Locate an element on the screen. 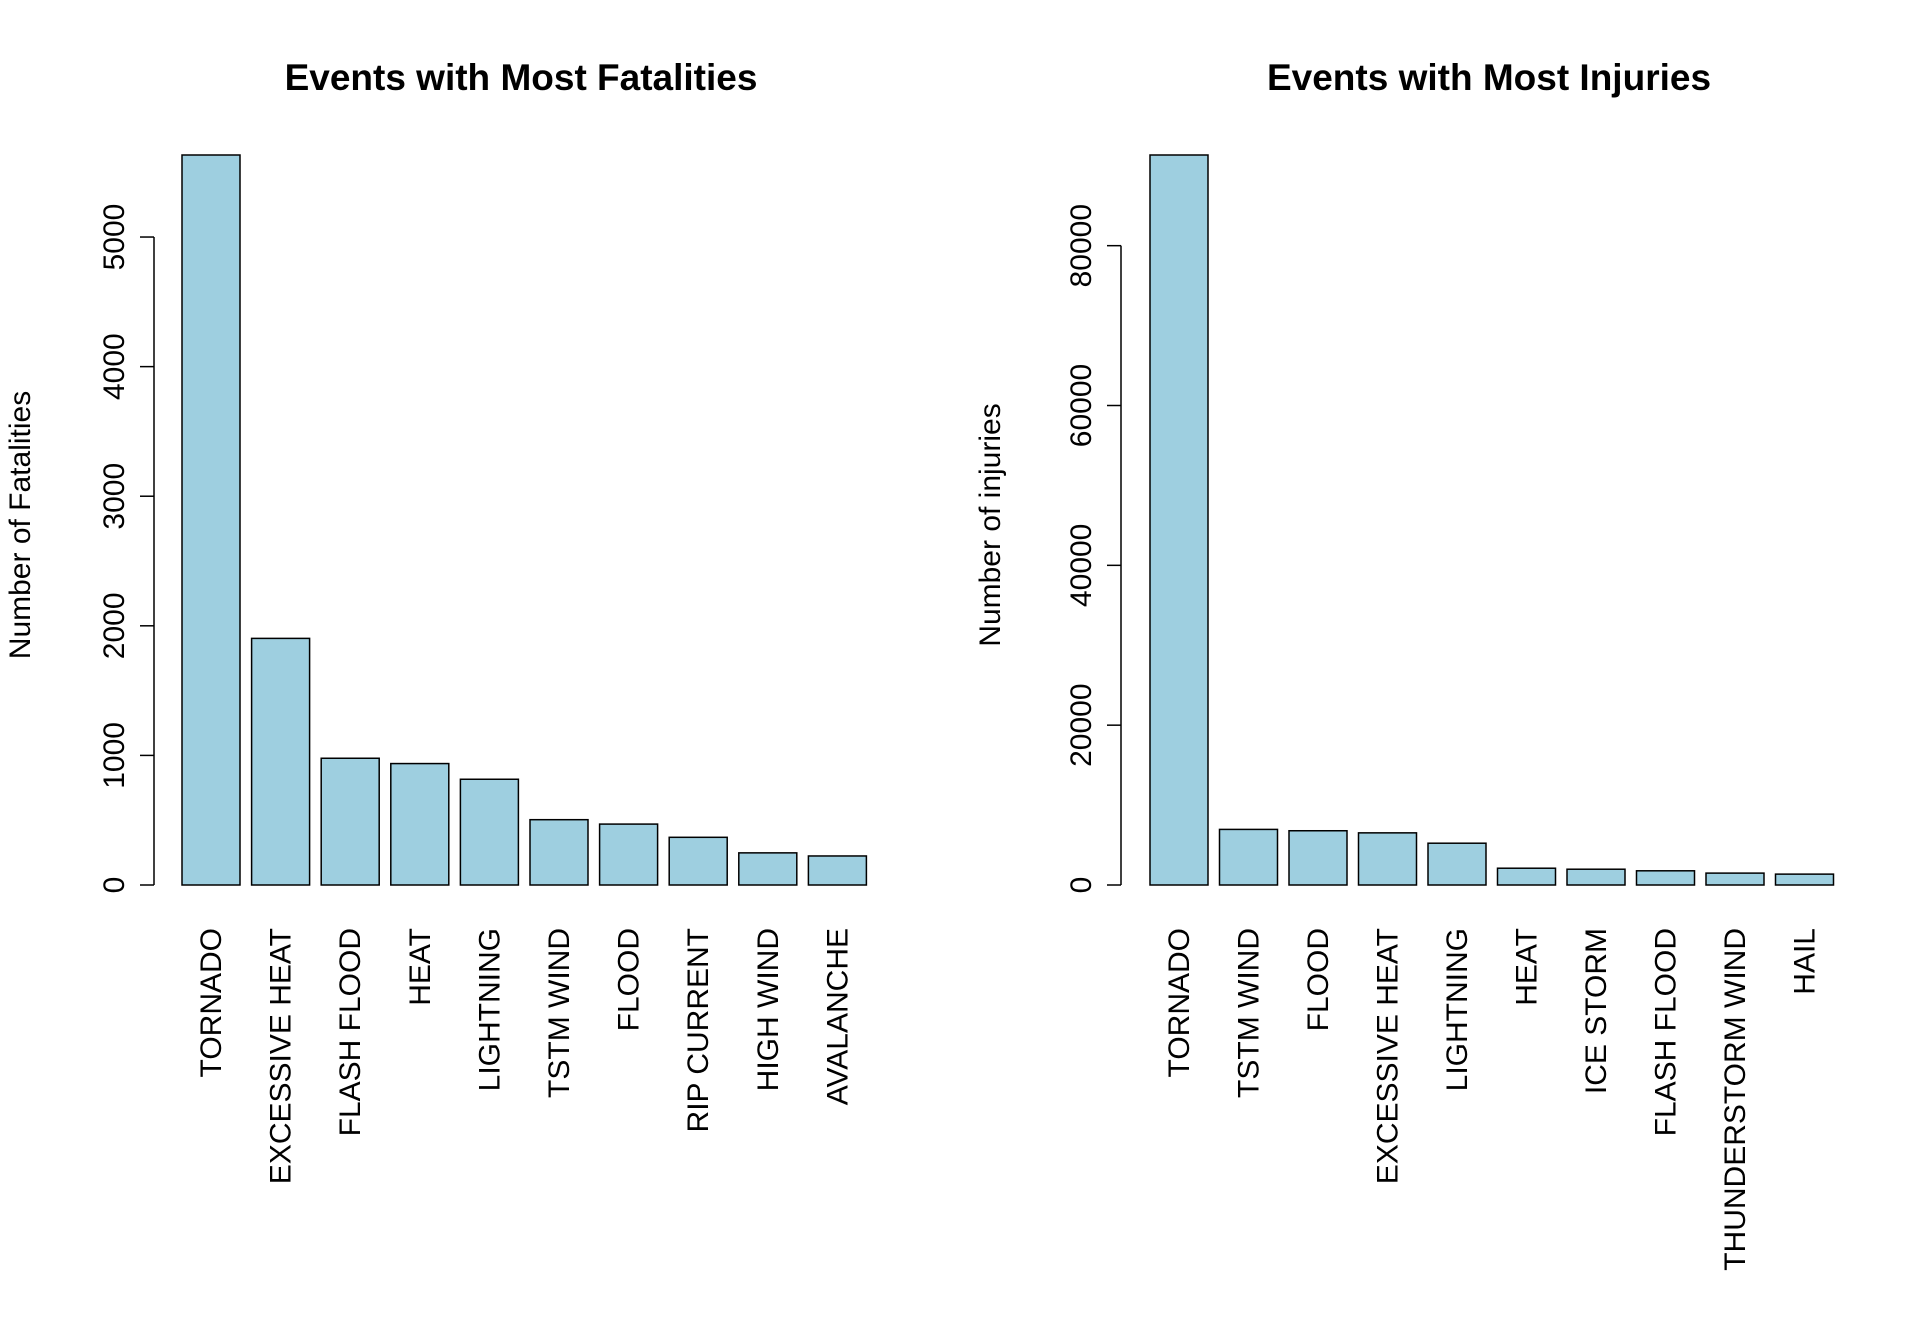 The image size is (1920, 1344). injuries-y-tick-label: 80000 is located at coordinates (1081, 245).